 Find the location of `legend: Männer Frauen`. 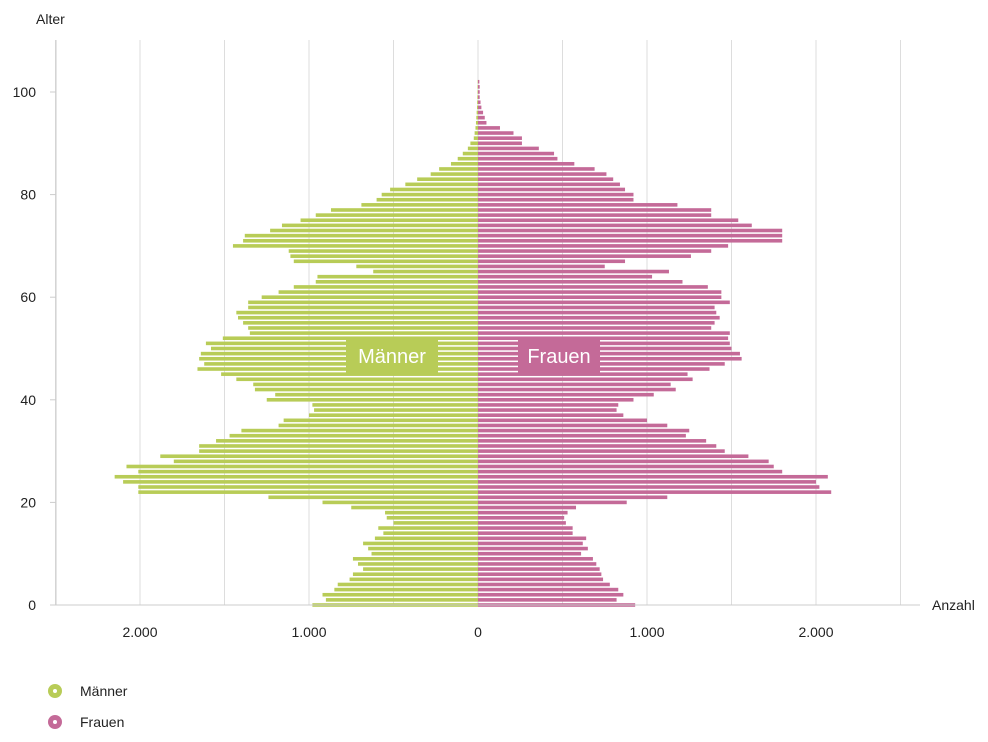

legend: Männer Frauen is located at coordinates (87, 711).